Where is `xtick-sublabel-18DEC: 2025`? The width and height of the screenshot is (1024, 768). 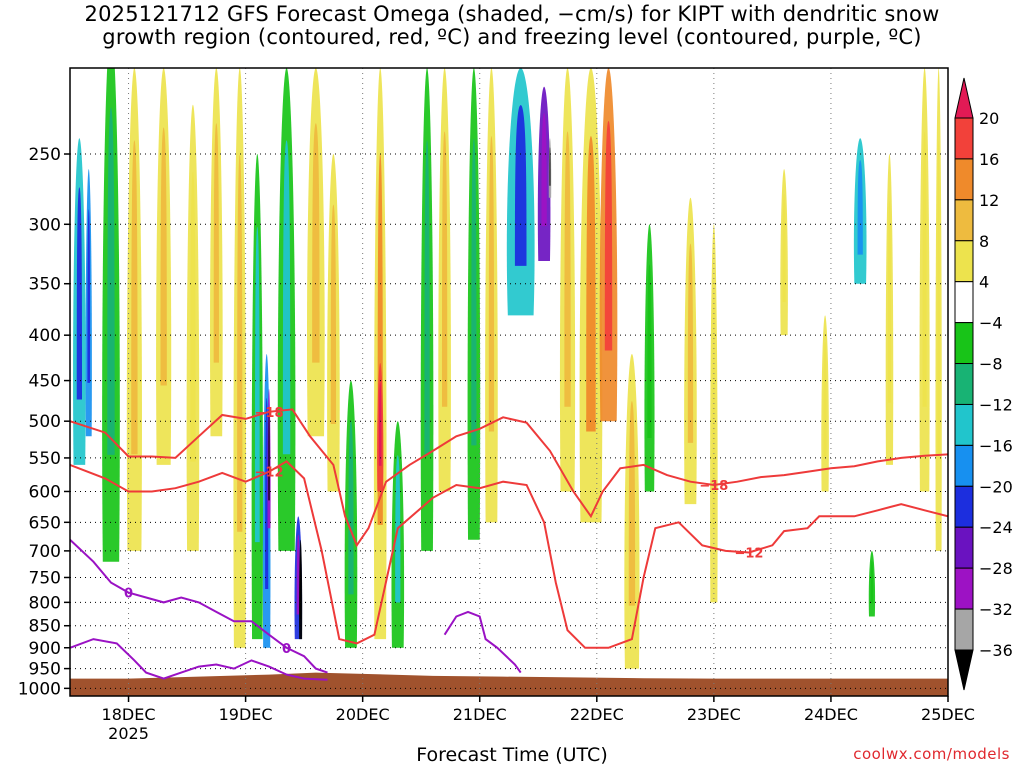
xtick-sublabel-18DEC: 2025 is located at coordinates (128, 733).